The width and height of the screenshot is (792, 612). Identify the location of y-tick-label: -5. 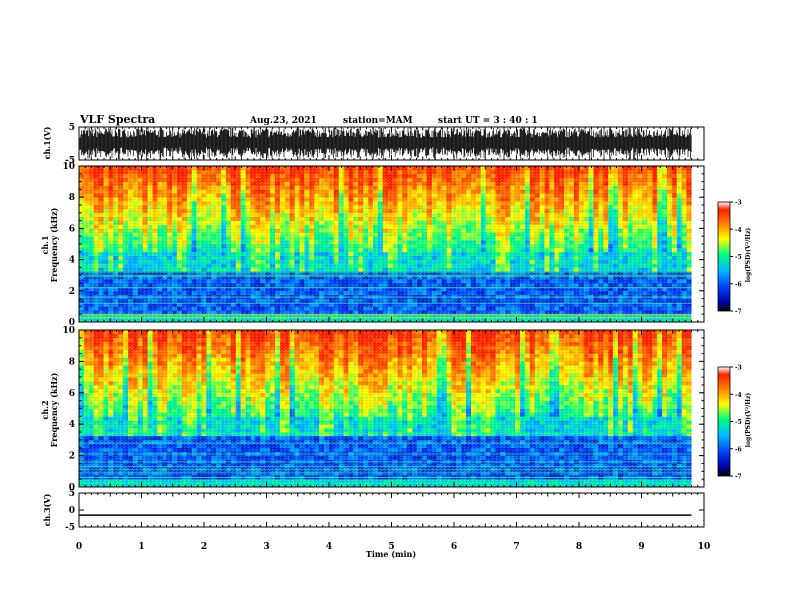
(70, 161).